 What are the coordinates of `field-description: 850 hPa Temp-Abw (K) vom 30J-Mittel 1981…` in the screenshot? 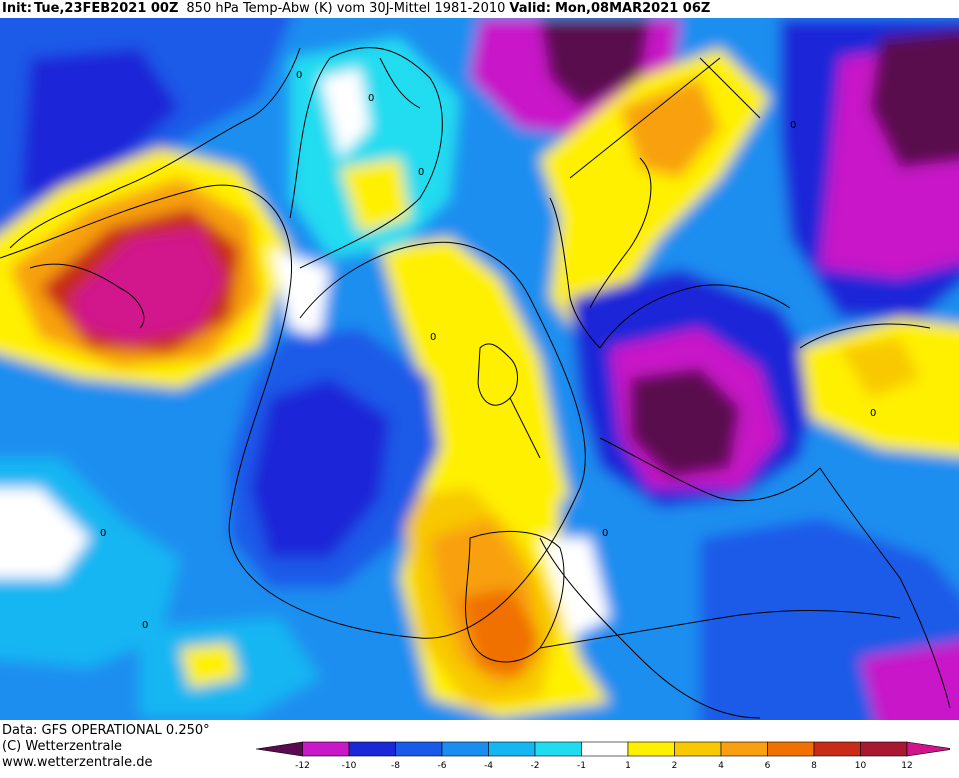 It's located at (346, 8).